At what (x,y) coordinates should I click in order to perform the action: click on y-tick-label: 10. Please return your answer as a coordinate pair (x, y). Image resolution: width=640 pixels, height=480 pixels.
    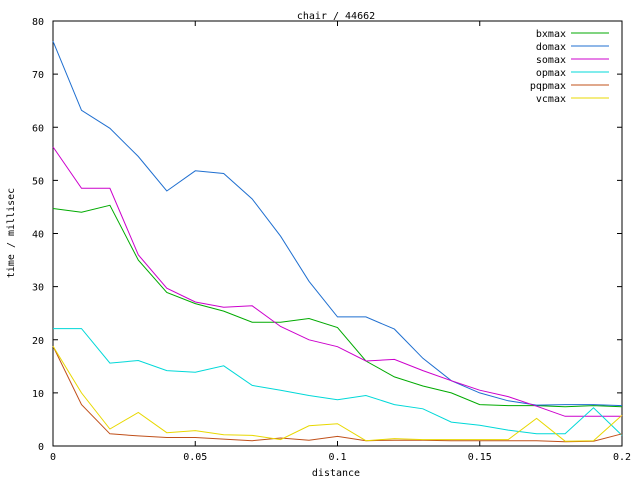
    Looking at the image, I should click on (38, 394).